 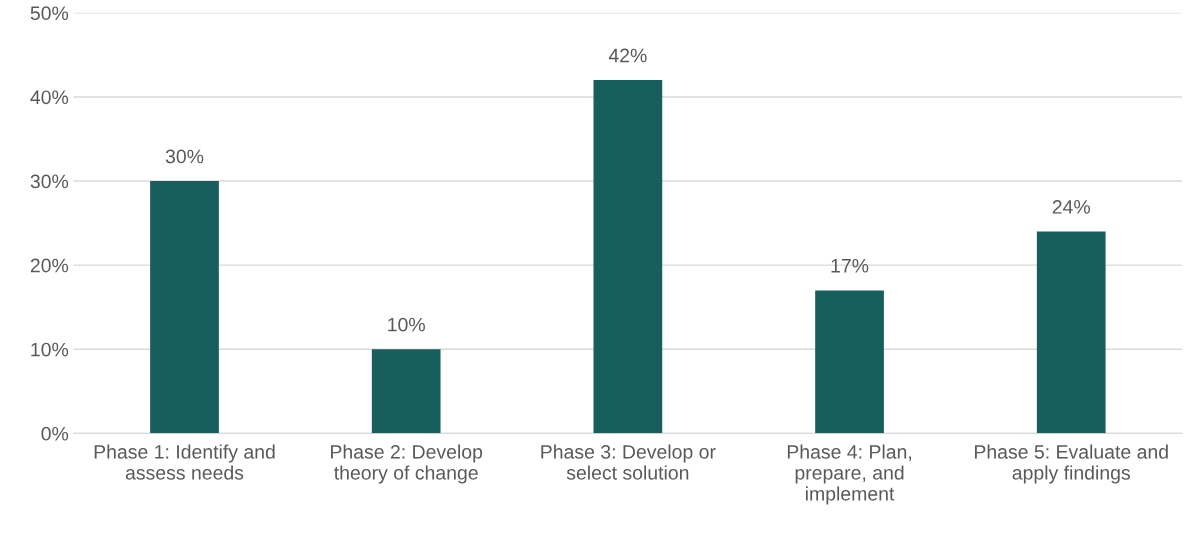 What do you see at coordinates (406, 324) in the screenshot?
I see `data-label: 10%` at bounding box center [406, 324].